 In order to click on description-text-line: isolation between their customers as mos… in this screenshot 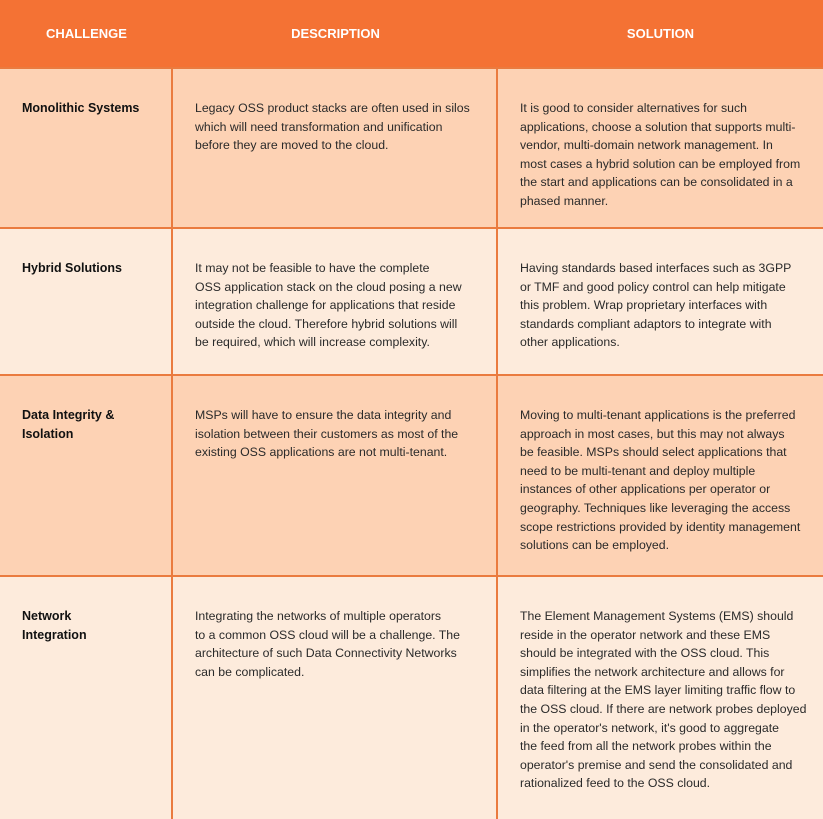, I will do `click(327, 433)`.